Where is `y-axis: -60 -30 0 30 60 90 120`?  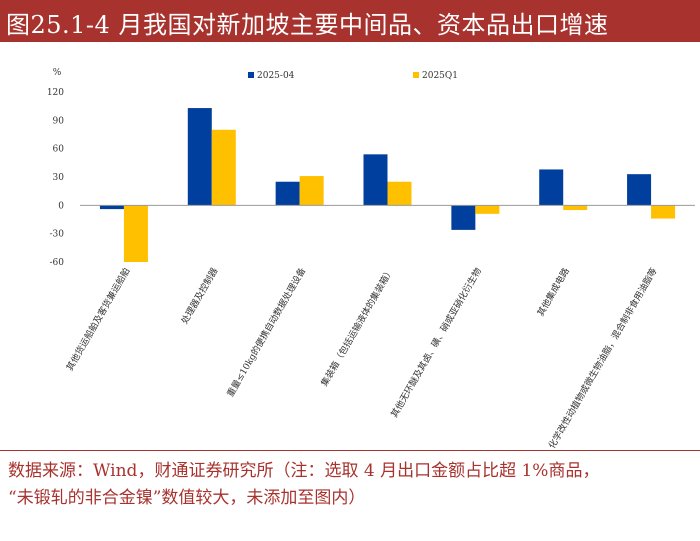 y-axis: -60 -30 0 30 60 90 120 is located at coordinates (55, 178).